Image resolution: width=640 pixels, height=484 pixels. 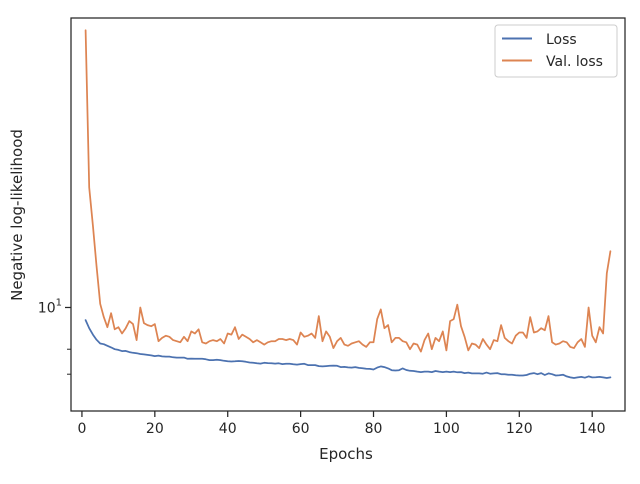 What do you see at coordinates (519, 429) in the screenshot?
I see `x-tick-label: 120` at bounding box center [519, 429].